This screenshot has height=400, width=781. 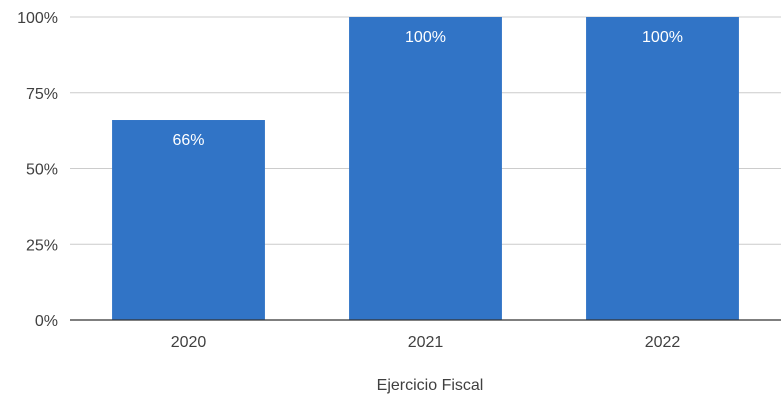 I want to click on x-tick-label: 2021, so click(x=426, y=342).